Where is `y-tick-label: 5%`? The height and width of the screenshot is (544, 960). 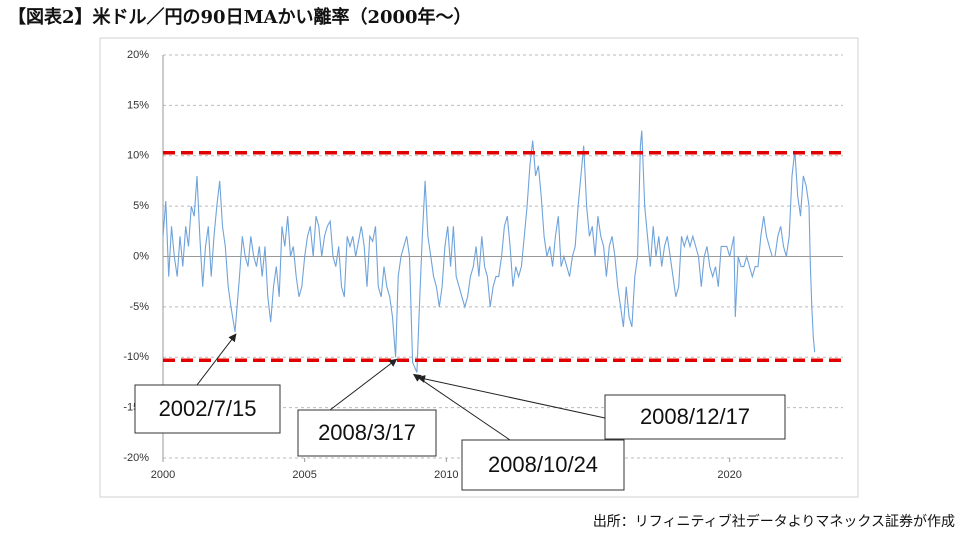
y-tick-label: 5% is located at coordinates (141, 206).